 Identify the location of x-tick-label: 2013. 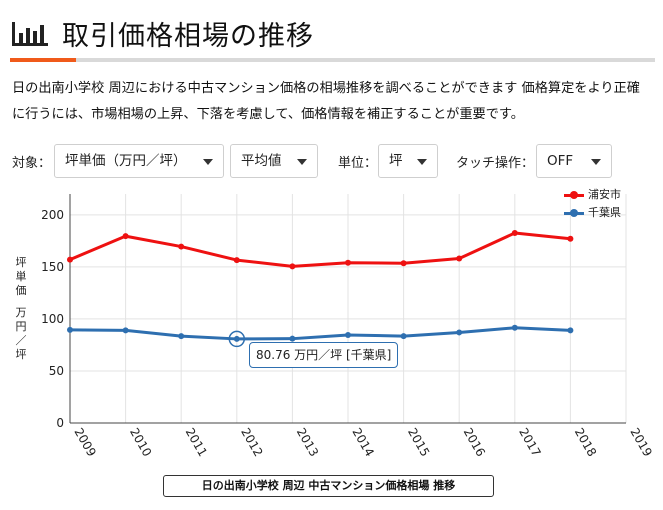
(307, 442).